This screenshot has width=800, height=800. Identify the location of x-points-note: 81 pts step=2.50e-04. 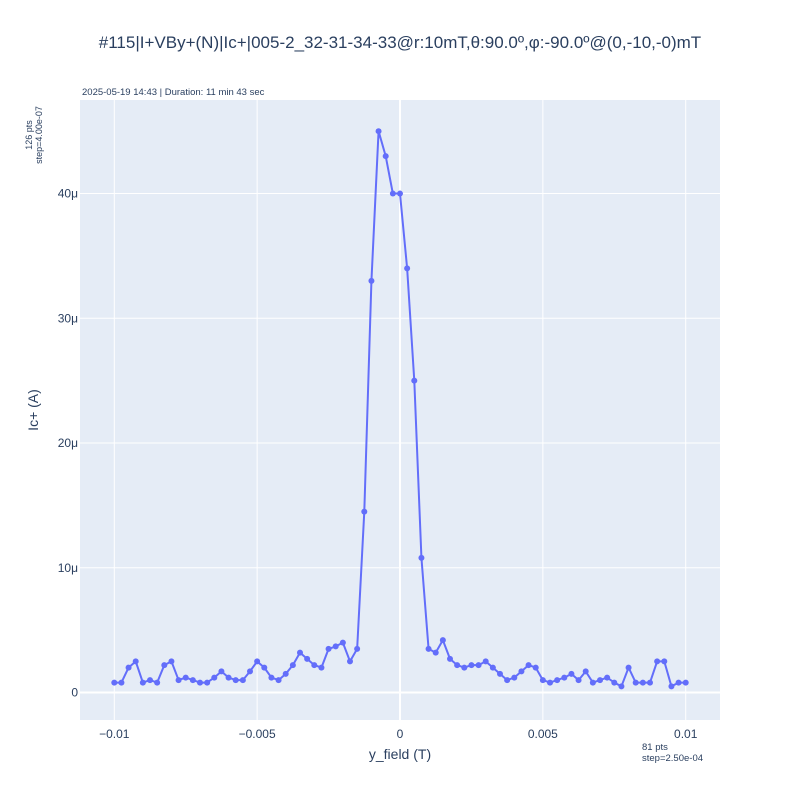
(672, 753).